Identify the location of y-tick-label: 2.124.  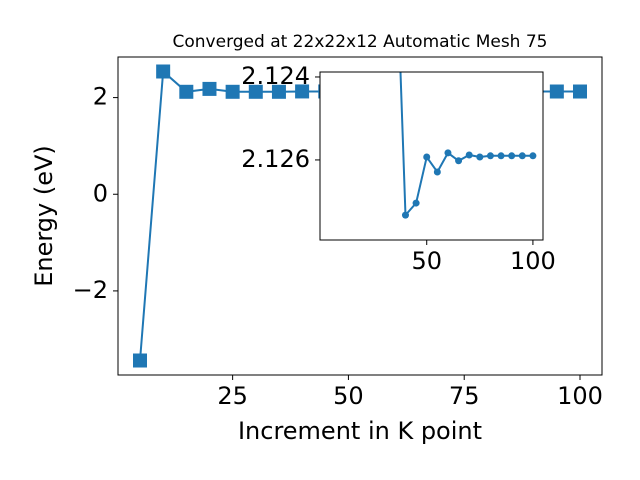
(275, 76).